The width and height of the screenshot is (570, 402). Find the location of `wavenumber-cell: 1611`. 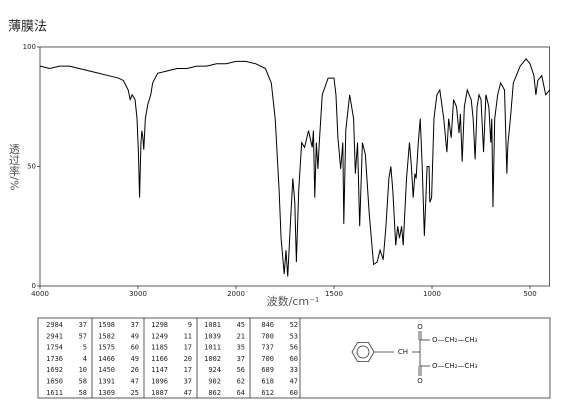

wavenumber-cell: 1611 is located at coordinates (54, 393).